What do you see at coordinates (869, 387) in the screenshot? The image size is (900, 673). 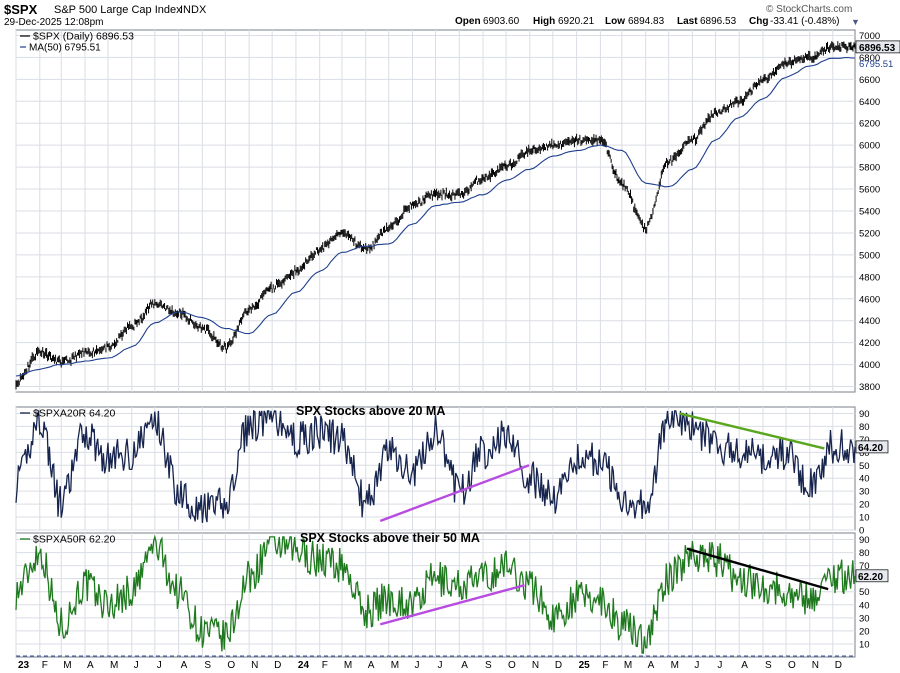 I see `y-tick-label: 3800` at bounding box center [869, 387].